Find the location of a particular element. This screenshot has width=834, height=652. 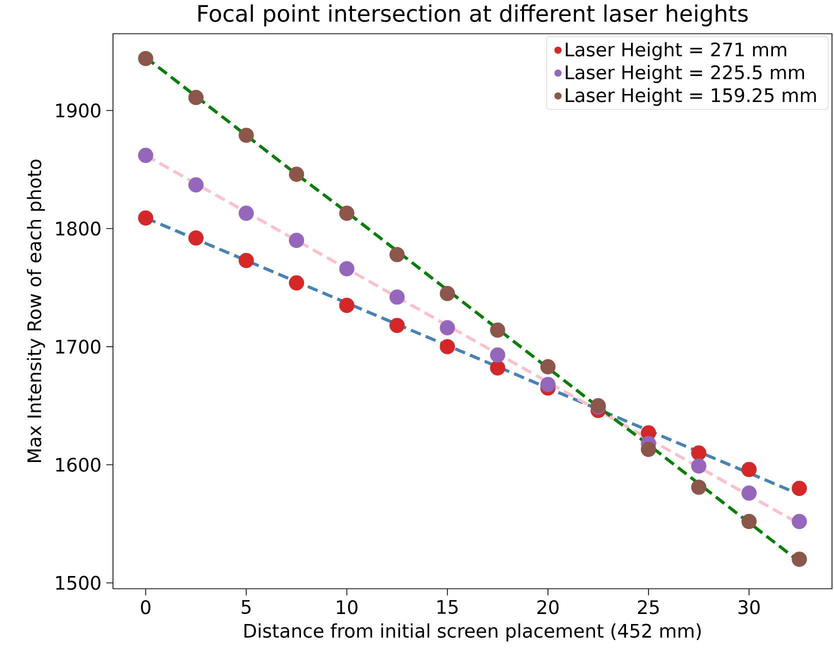

chart-title: Focal point intersection at different laser heights is located at coordinates (473, 15).